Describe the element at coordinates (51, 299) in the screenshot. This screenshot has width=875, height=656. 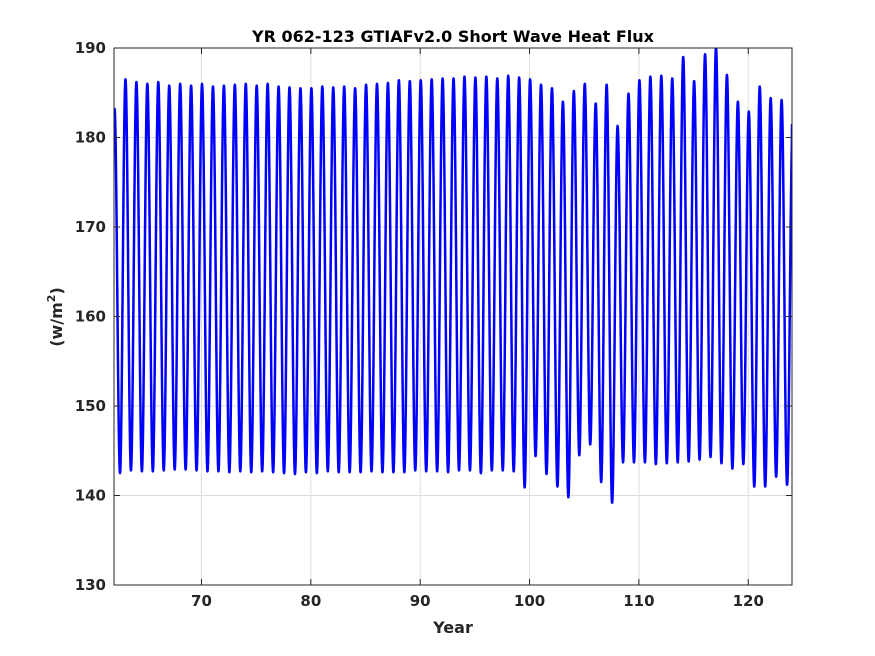
I see `y-axis-label-superscript: 2` at that location.